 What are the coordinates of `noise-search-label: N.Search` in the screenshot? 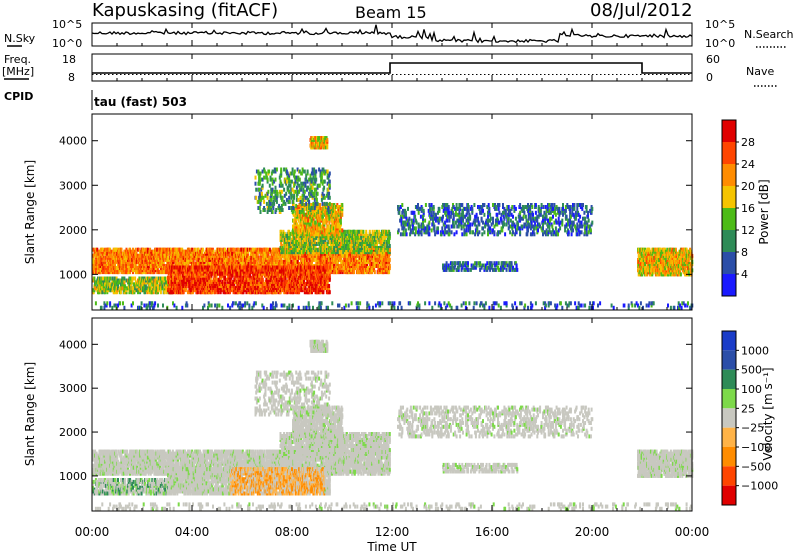 It's located at (769, 34).